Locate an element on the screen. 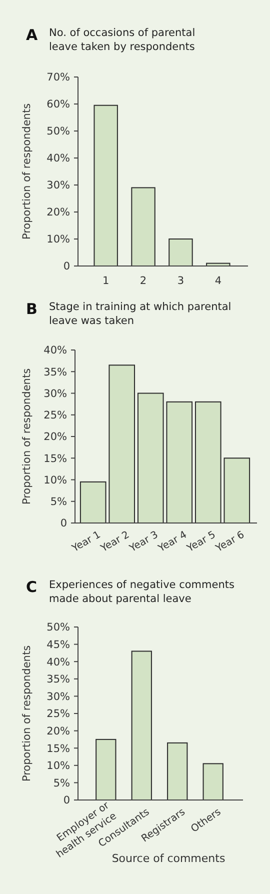  x-axis-title: Source of comments is located at coordinates (169, 858).